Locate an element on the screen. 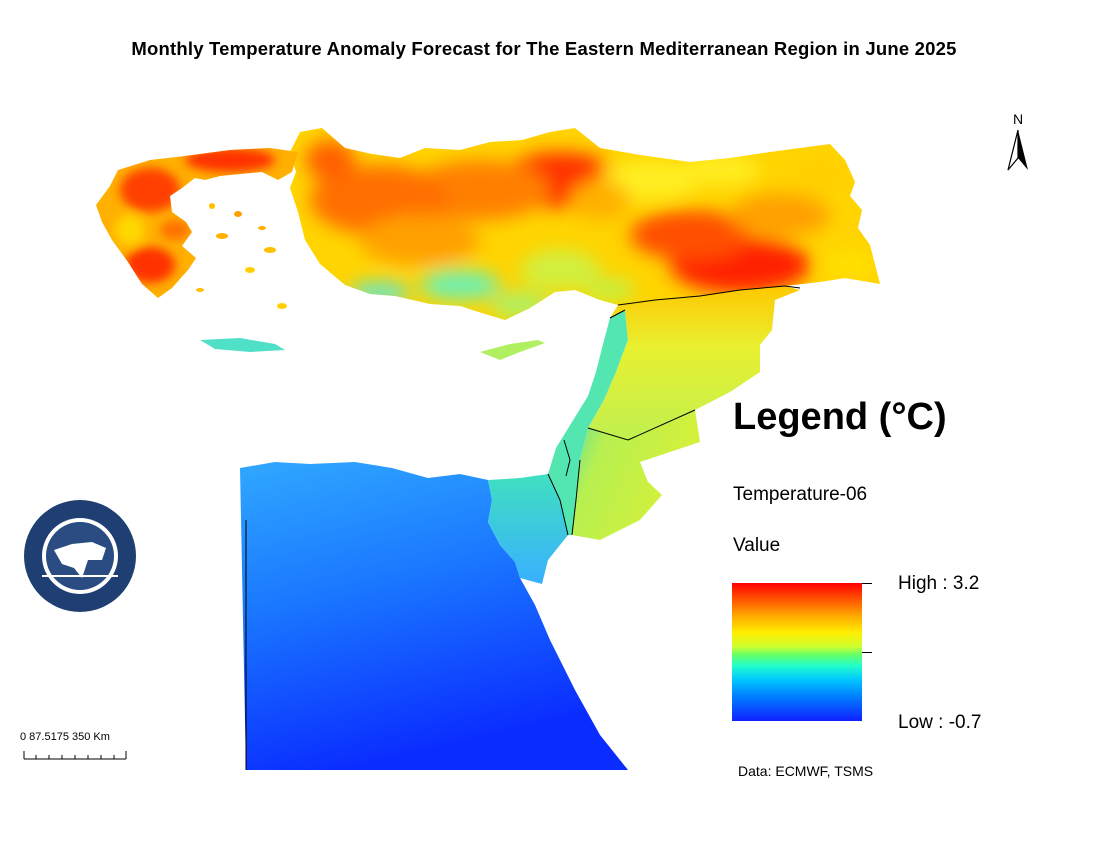 This screenshot has width=1100, height=850. region-levant is located at coordinates (588, 422).